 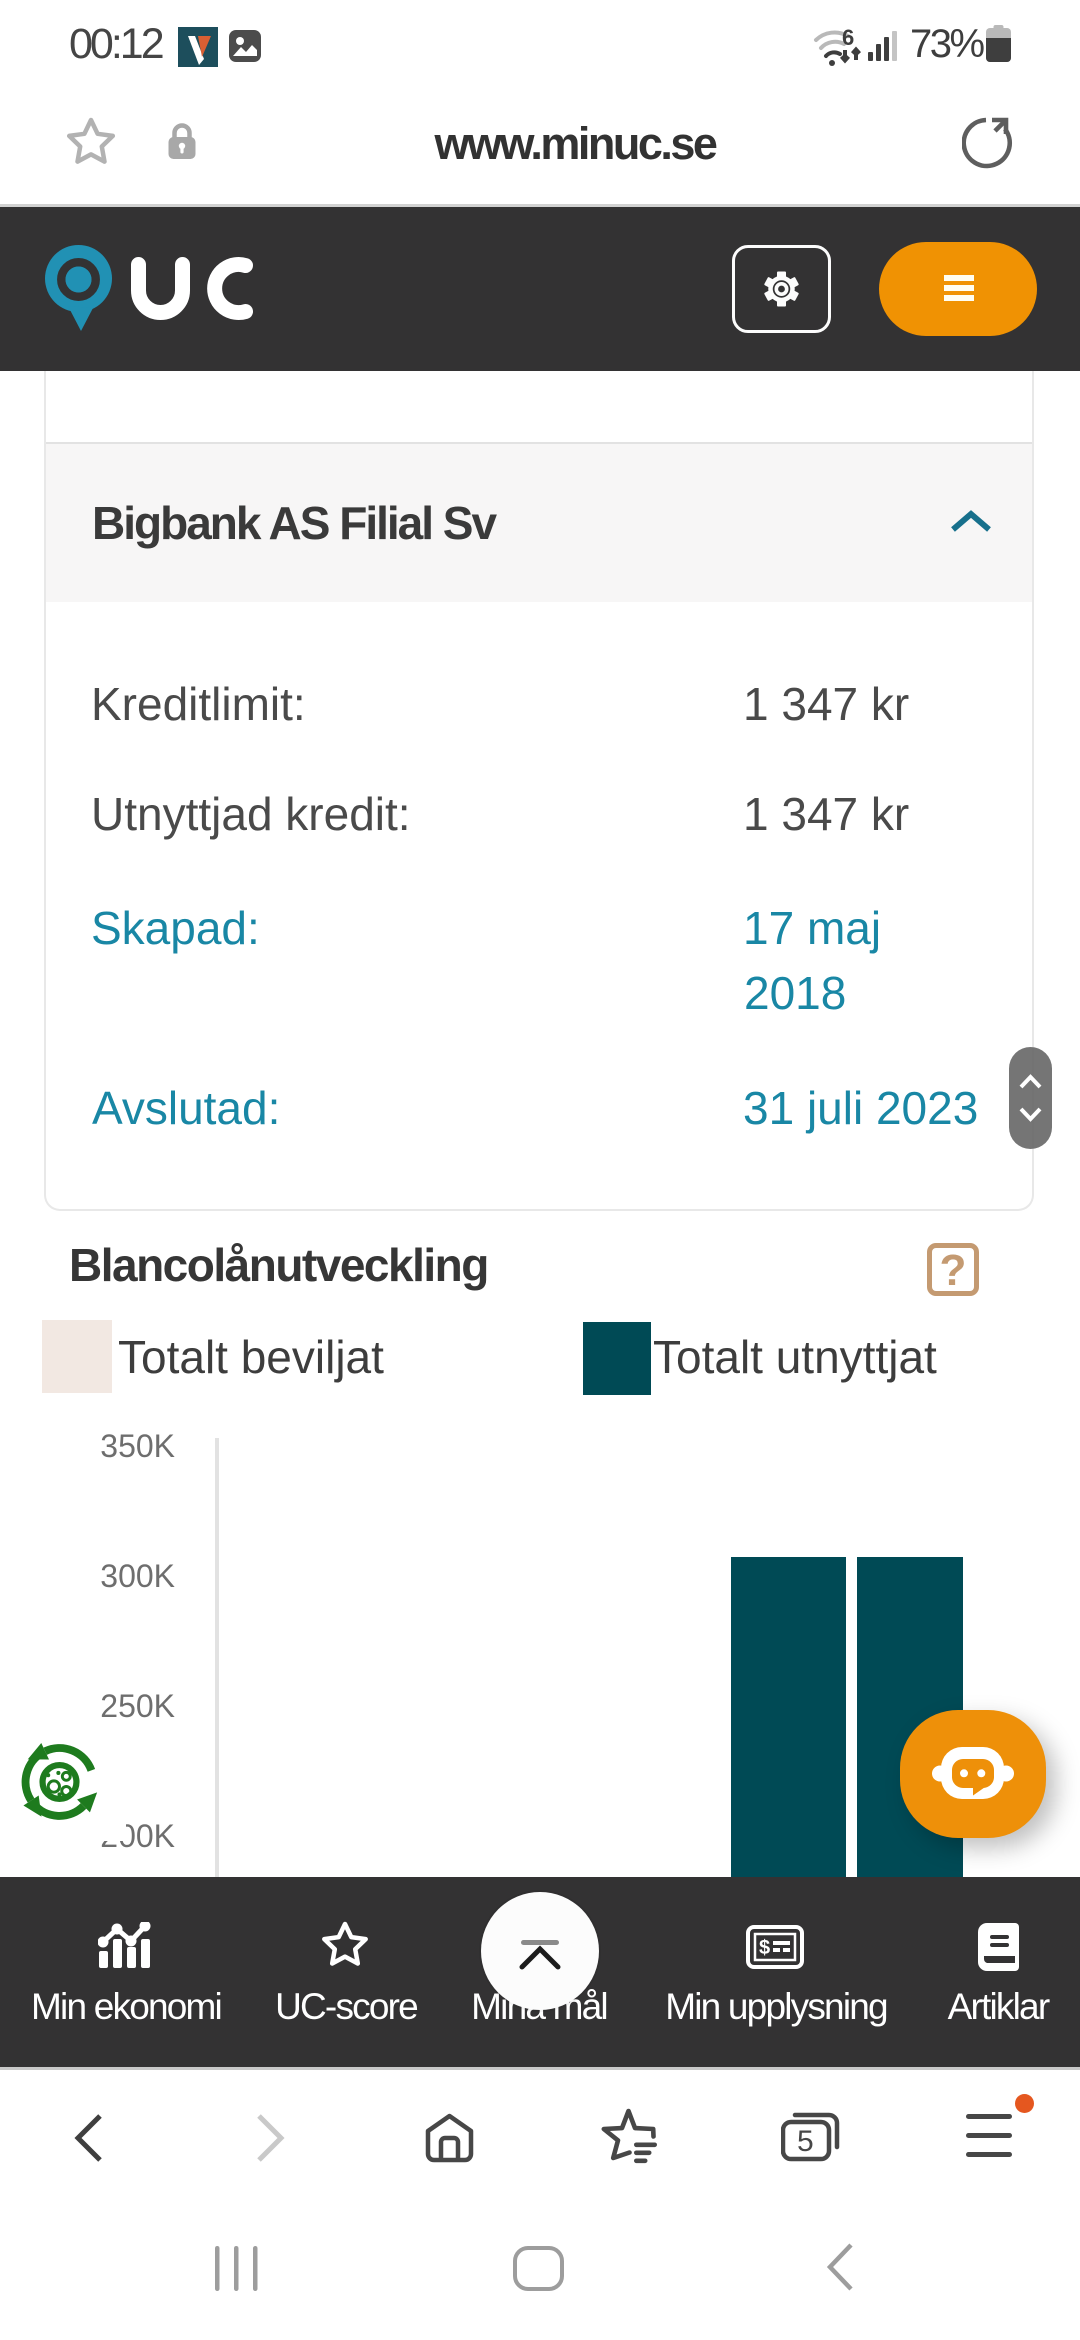 I want to click on svg-text: 5, so click(x=805, y=2141).